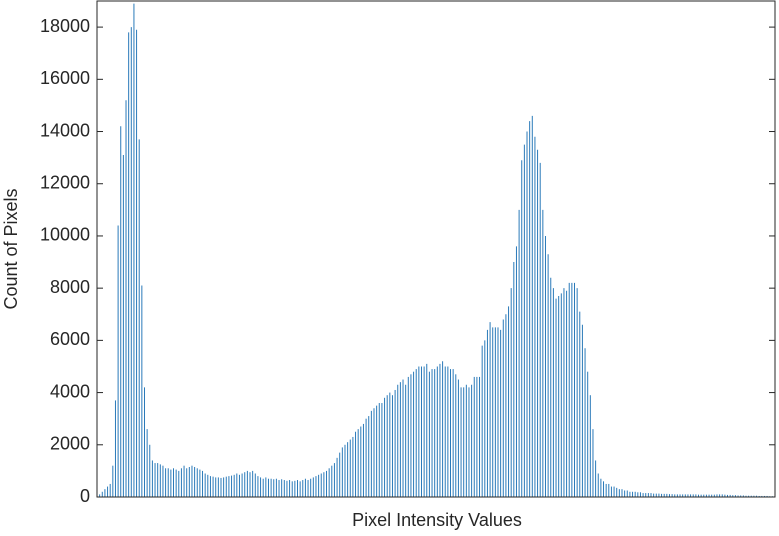  What do you see at coordinates (70, 444) in the screenshot?
I see `y-tick-label: 2000` at bounding box center [70, 444].